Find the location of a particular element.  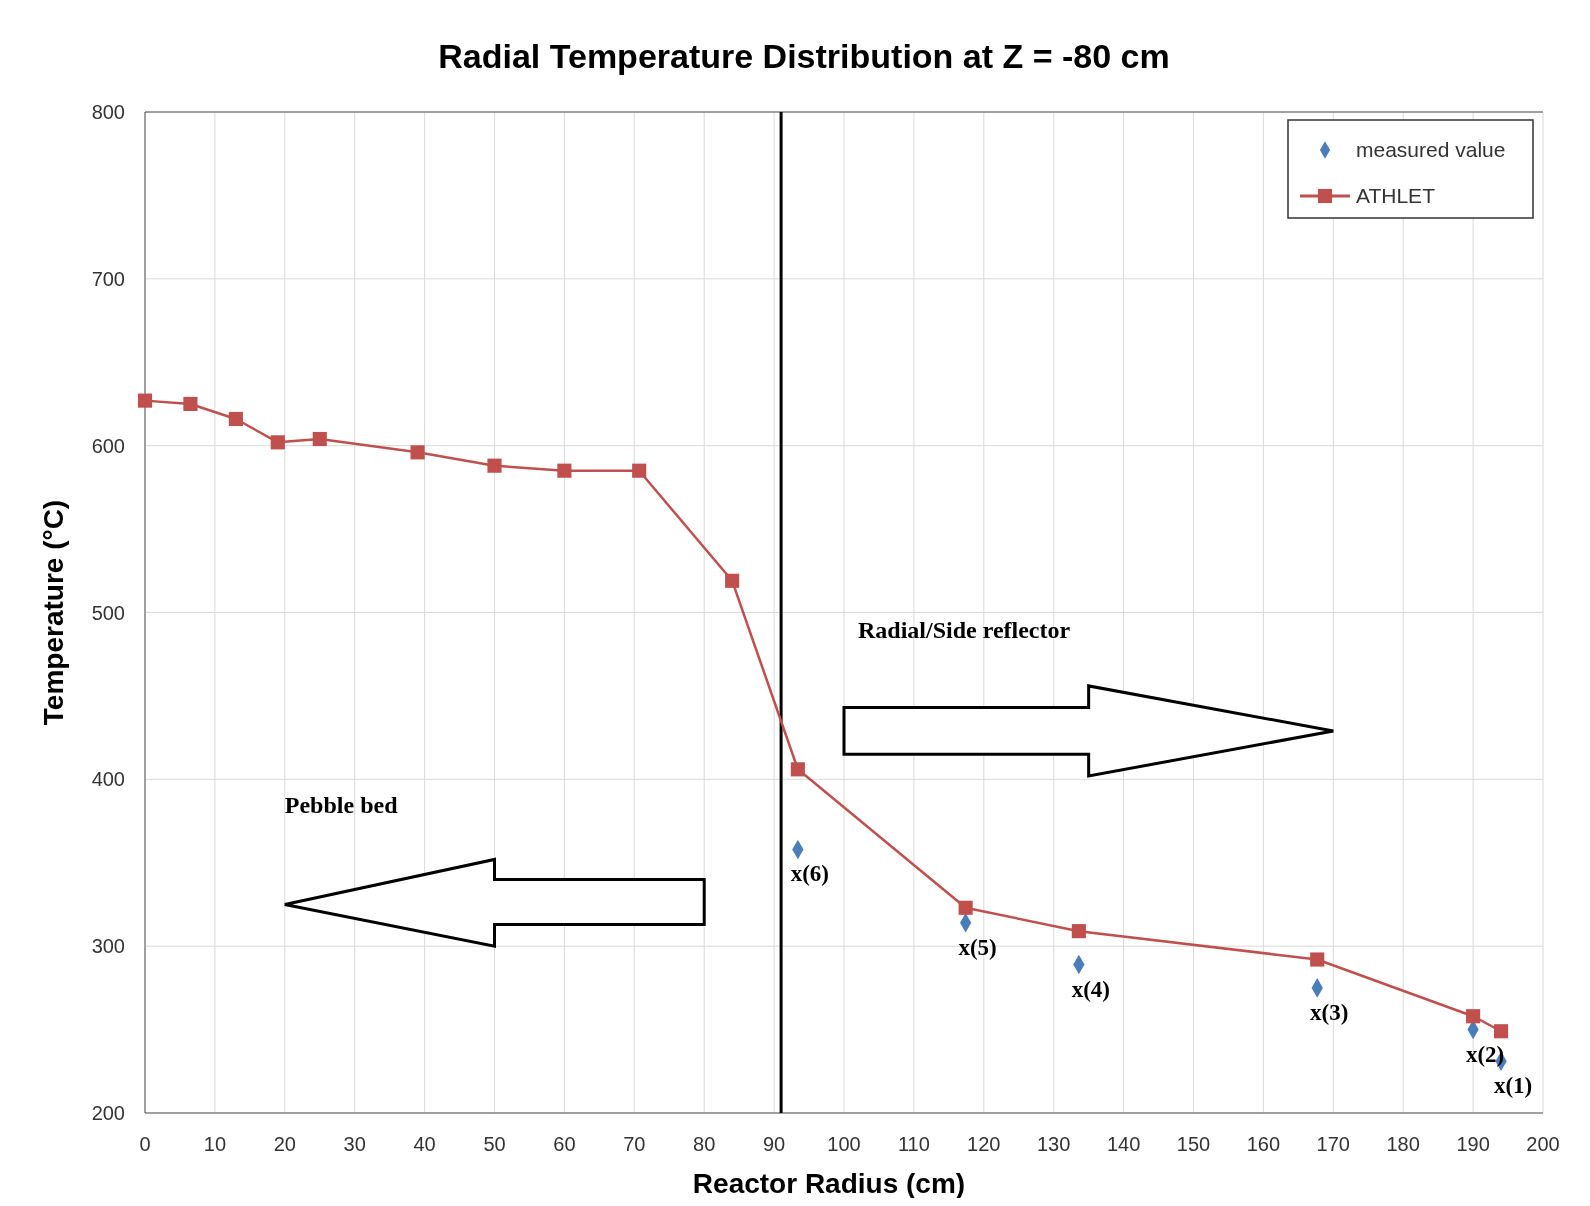

annotation: x(2) is located at coordinates (1485, 1054).